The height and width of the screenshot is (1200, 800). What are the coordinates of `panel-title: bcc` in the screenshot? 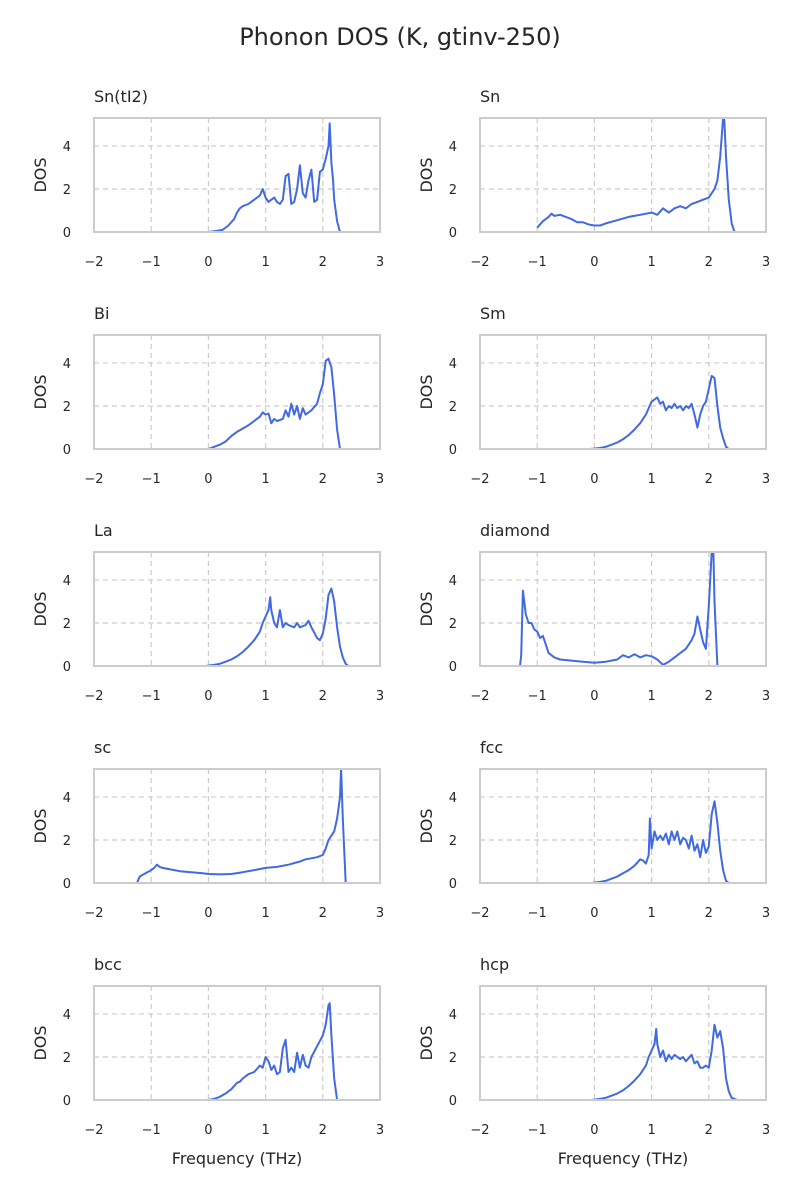 It's located at (108, 964).